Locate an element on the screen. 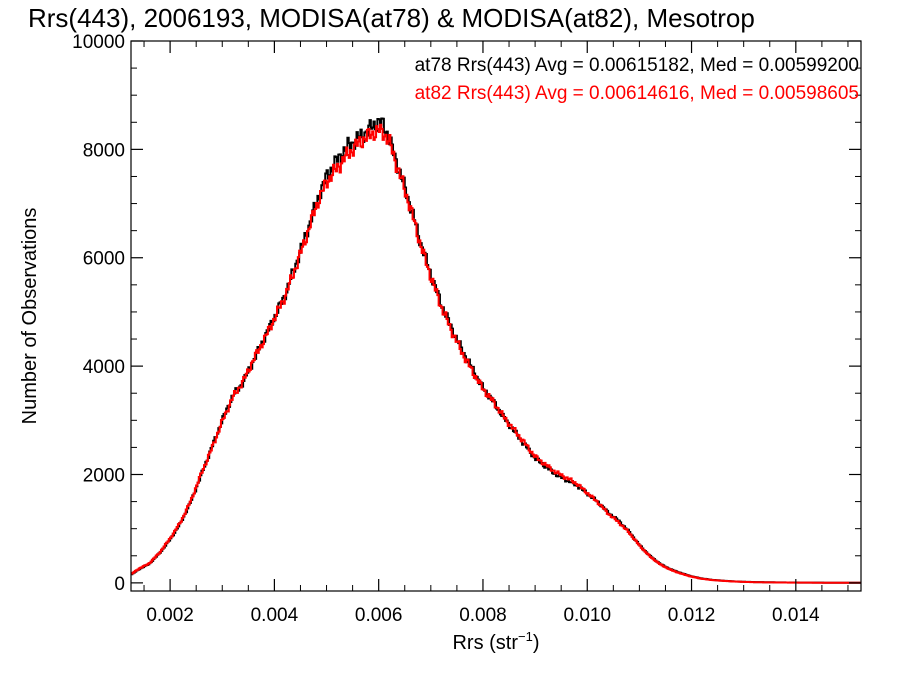  y-tick-label: 10000 is located at coordinates (98, 42).